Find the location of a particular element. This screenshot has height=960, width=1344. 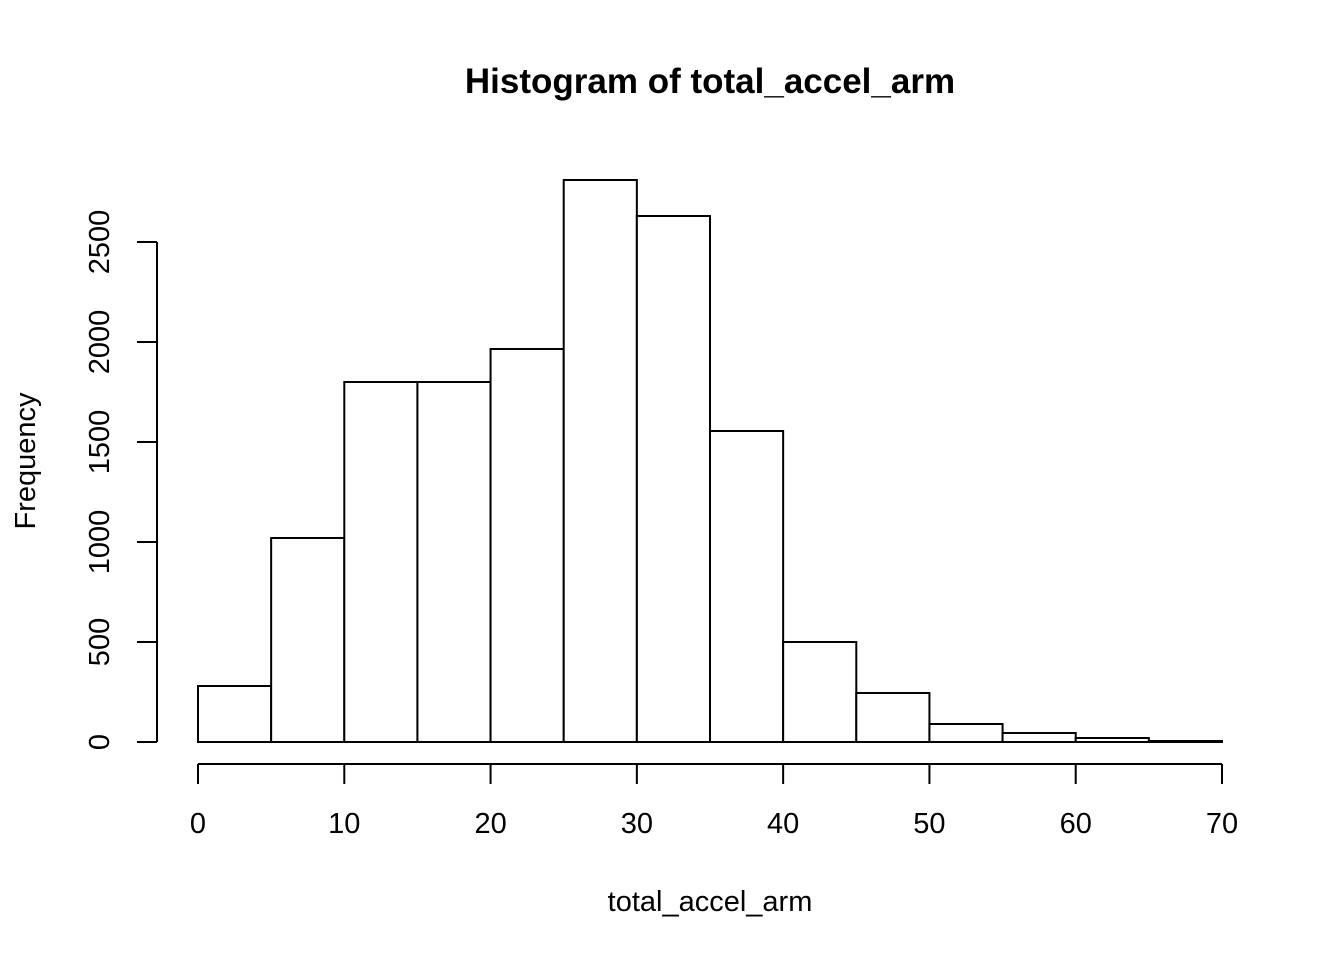

x-tick-label: 40 is located at coordinates (783, 824).